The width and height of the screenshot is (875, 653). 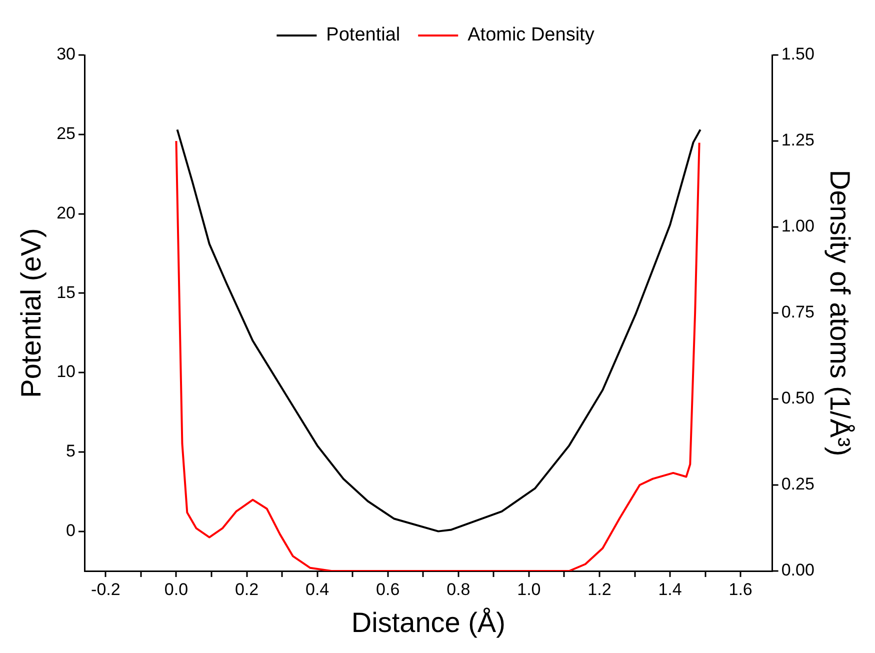 What do you see at coordinates (66, 54) in the screenshot?
I see `y-tick-label: 30` at bounding box center [66, 54].